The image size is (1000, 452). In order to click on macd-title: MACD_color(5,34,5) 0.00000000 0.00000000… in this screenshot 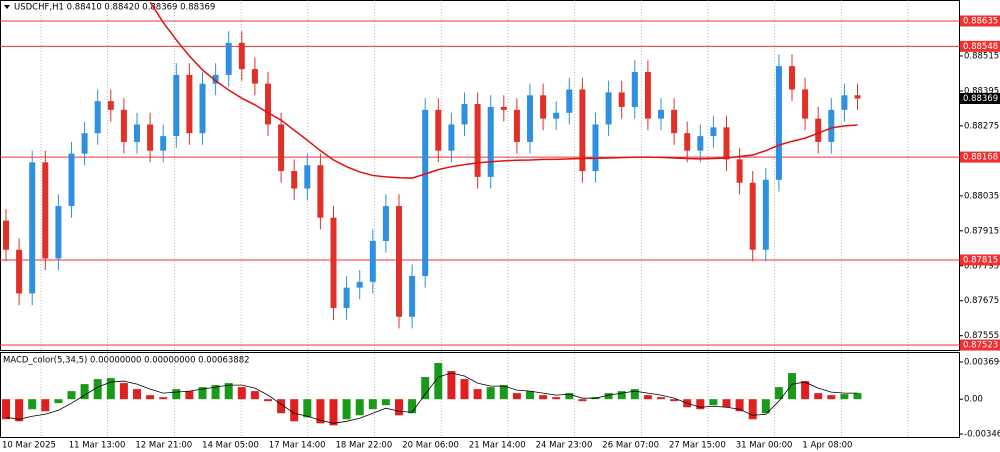, I will do `click(126, 361)`.